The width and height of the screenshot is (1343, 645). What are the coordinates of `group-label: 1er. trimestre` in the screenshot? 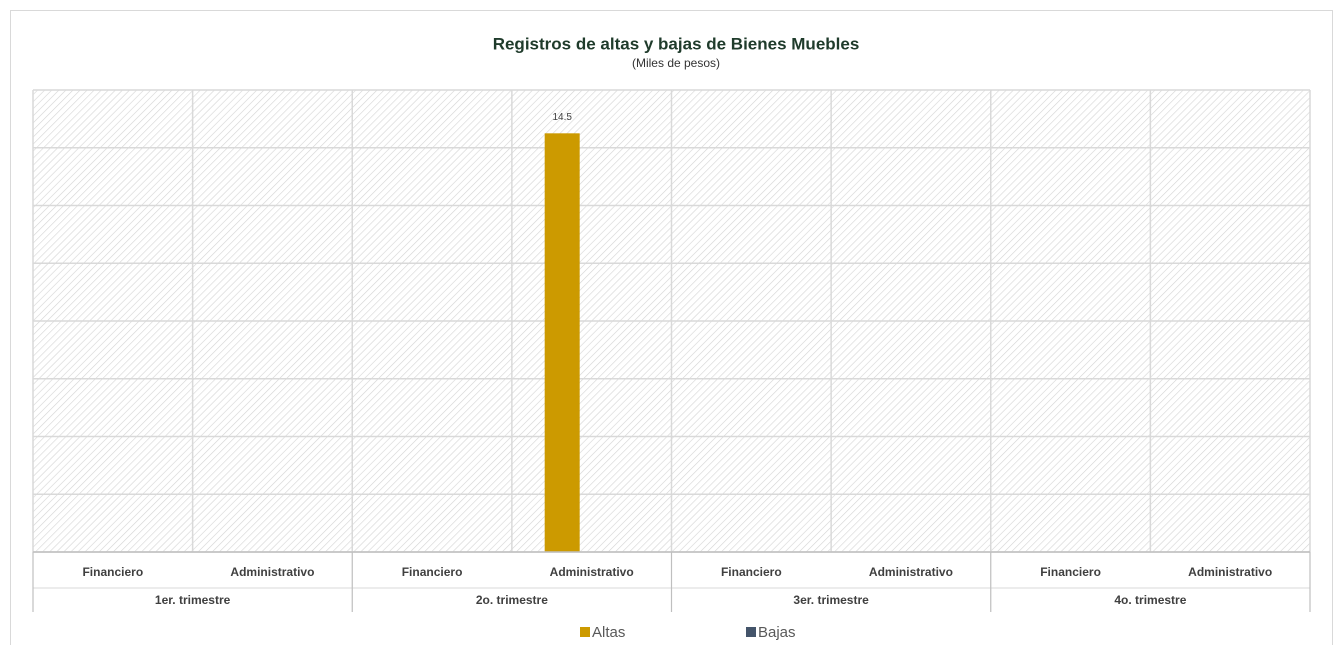 It's located at (193, 600).